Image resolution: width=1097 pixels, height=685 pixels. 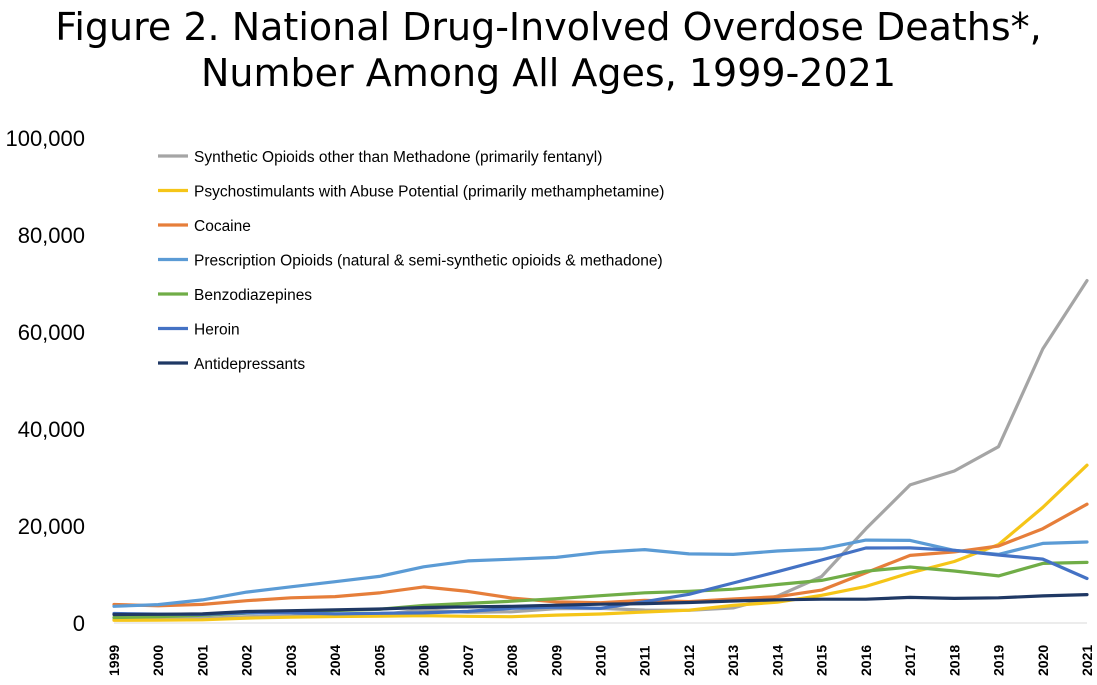 What do you see at coordinates (733, 660) in the screenshot?
I see `x-tick-label: 2013` at bounding box center [733, 660].